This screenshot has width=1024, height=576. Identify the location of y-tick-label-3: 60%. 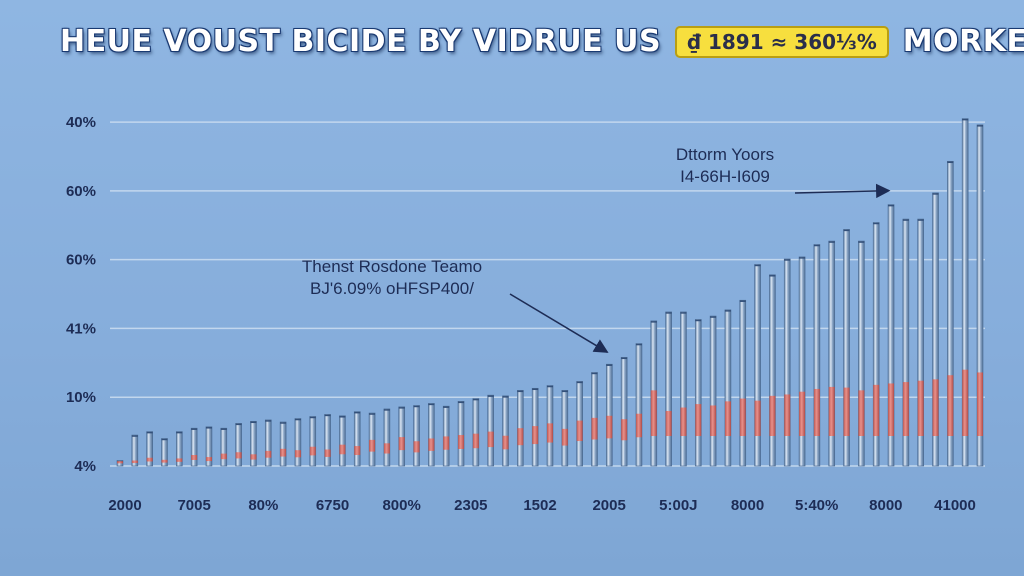
(81, 260).